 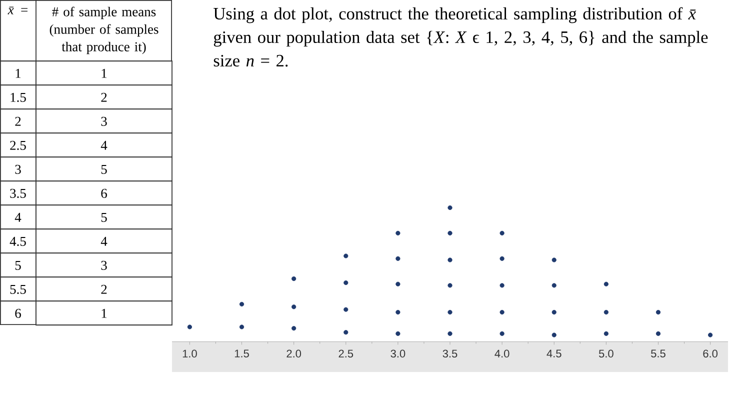 I want to click on y-tick-label: 5.5, so click(x=18, y=289).